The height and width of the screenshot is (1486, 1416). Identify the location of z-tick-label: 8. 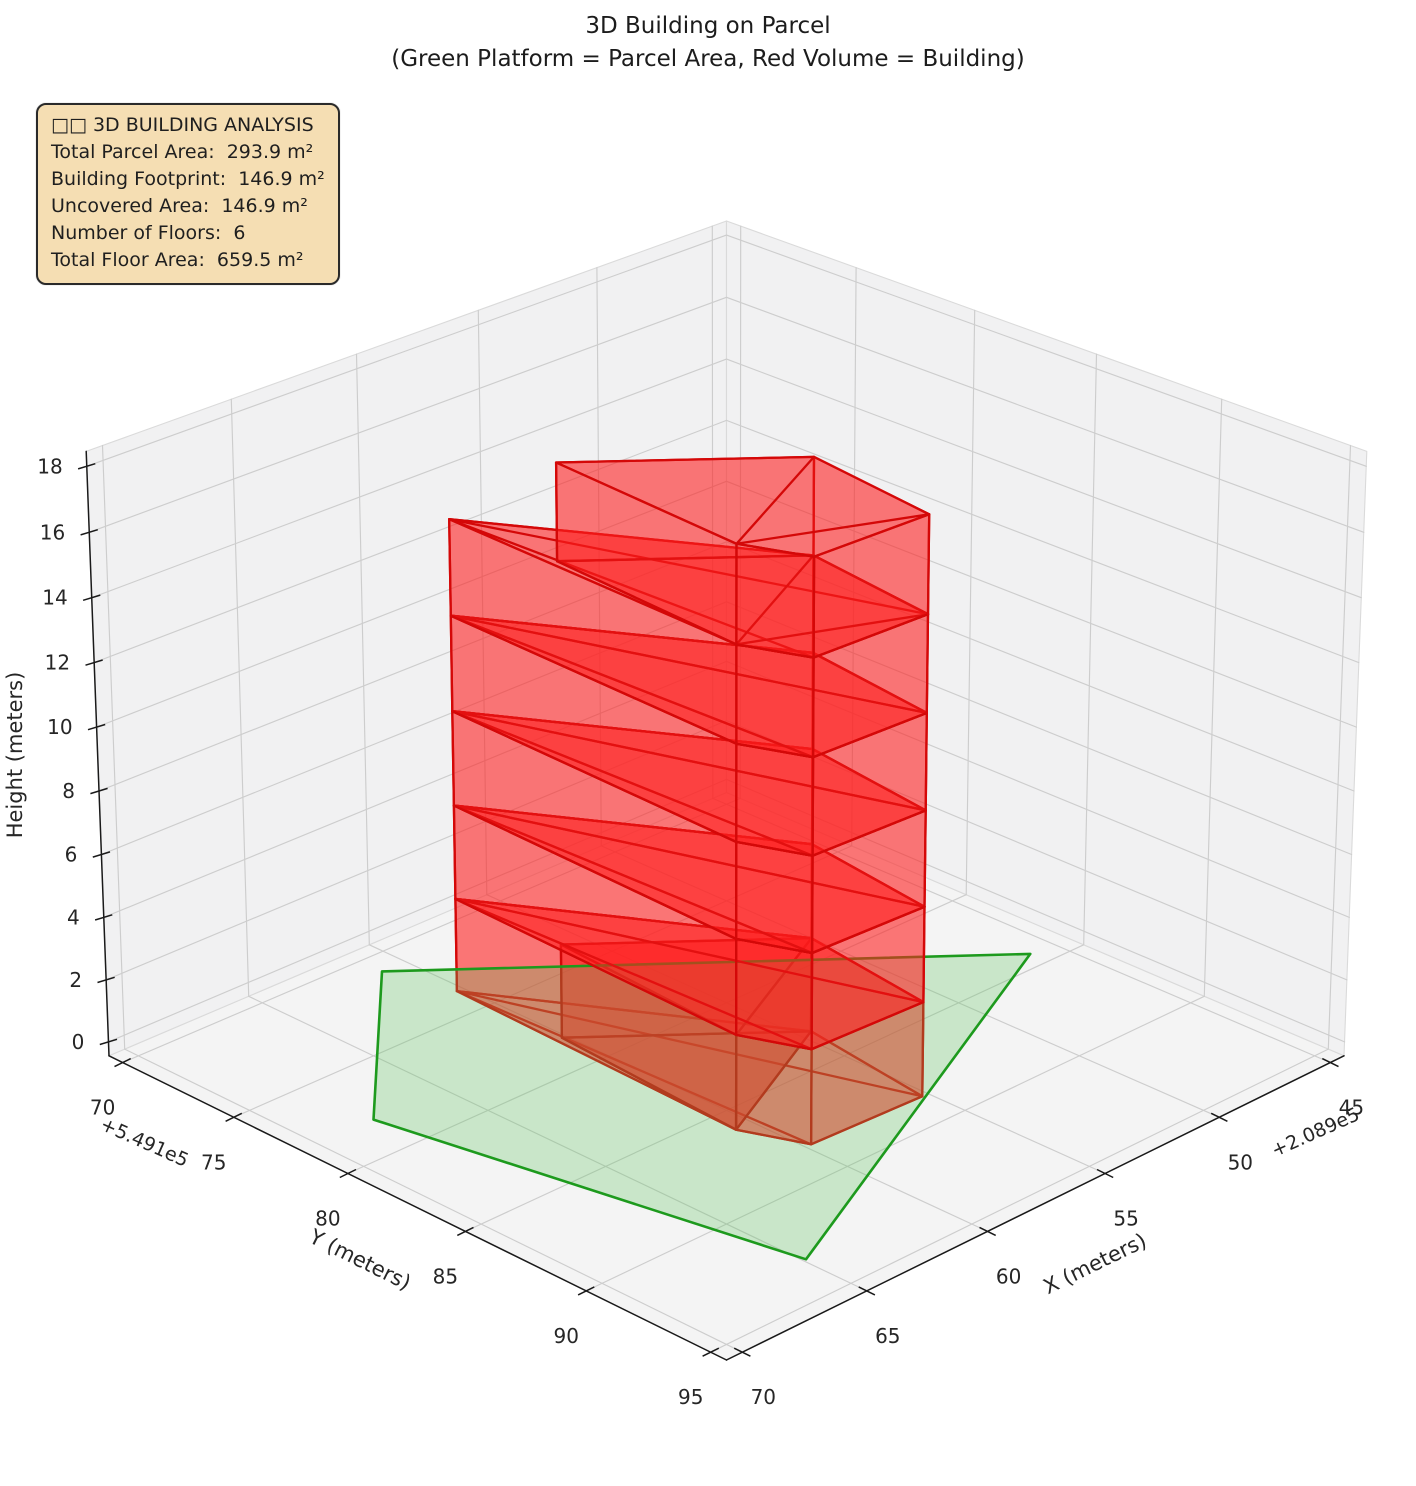
(68, 791).